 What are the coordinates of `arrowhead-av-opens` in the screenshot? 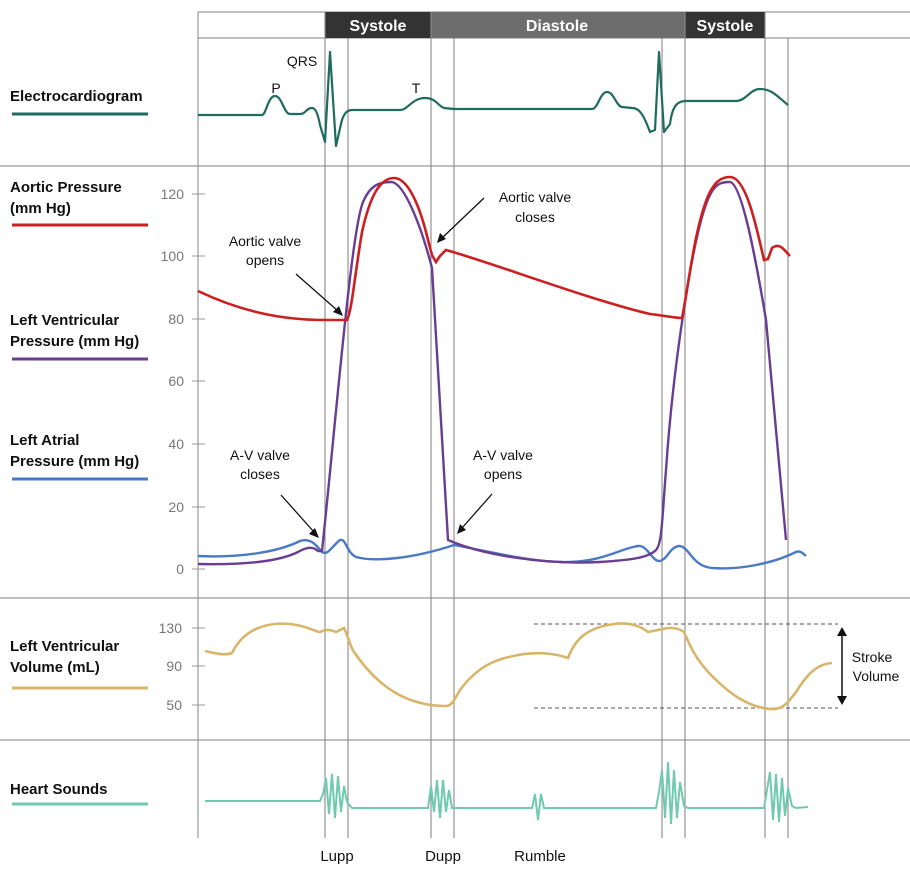 It's located at (461, 529).